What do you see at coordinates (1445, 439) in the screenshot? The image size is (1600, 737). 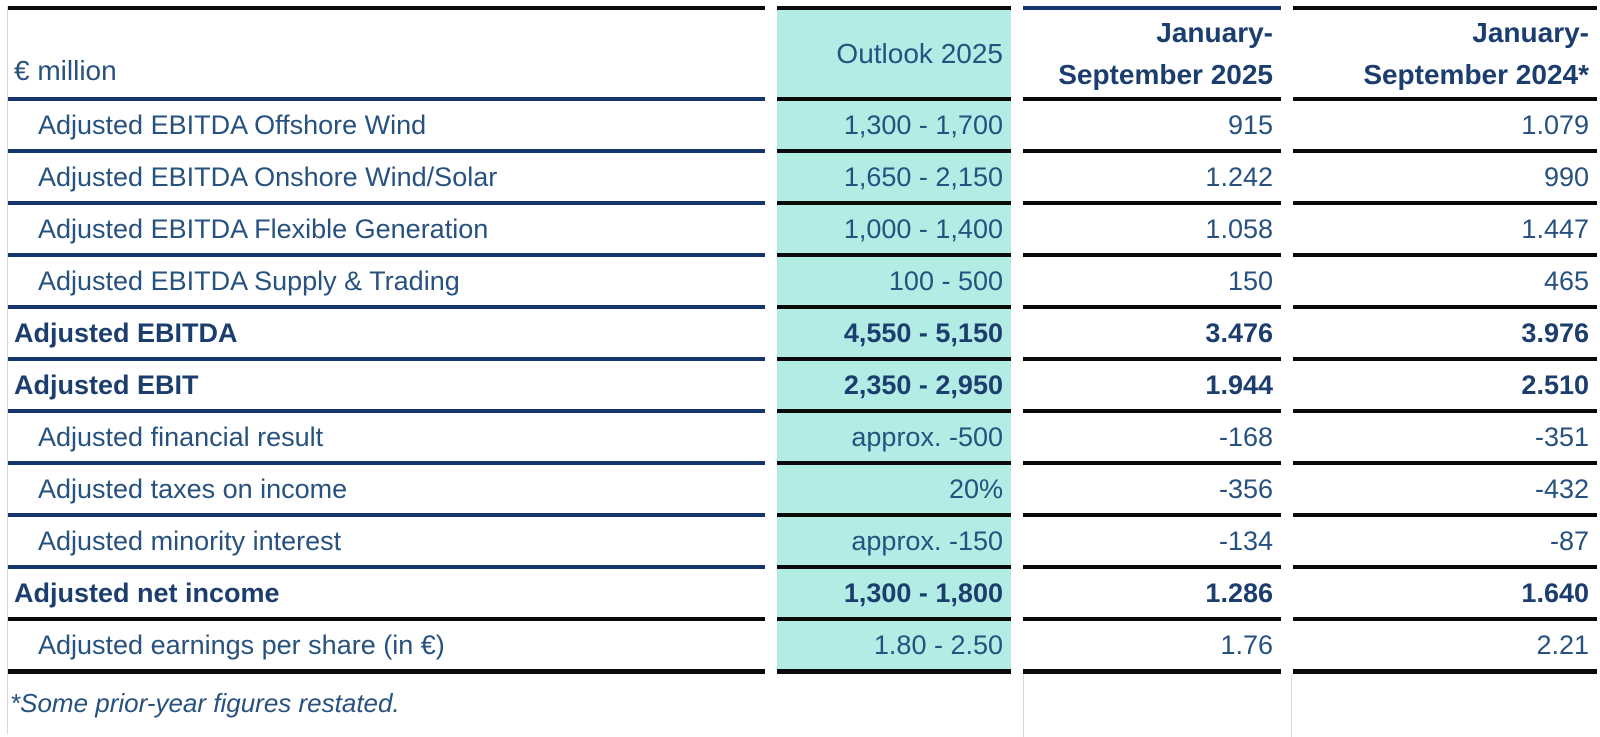 I see `sep-2024-value-cell: -351` at bounding box center [1445, 439].